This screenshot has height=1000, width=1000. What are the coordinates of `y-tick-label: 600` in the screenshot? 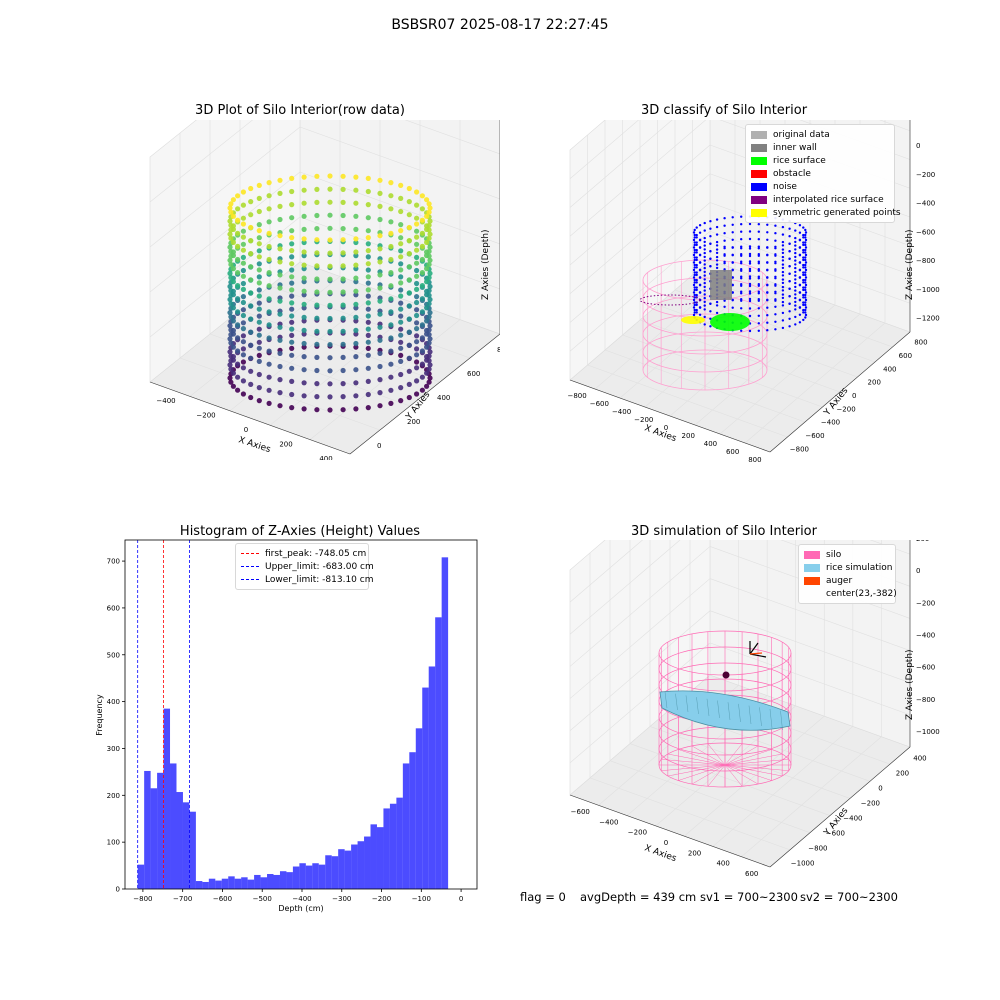 It's located at (473, 374).